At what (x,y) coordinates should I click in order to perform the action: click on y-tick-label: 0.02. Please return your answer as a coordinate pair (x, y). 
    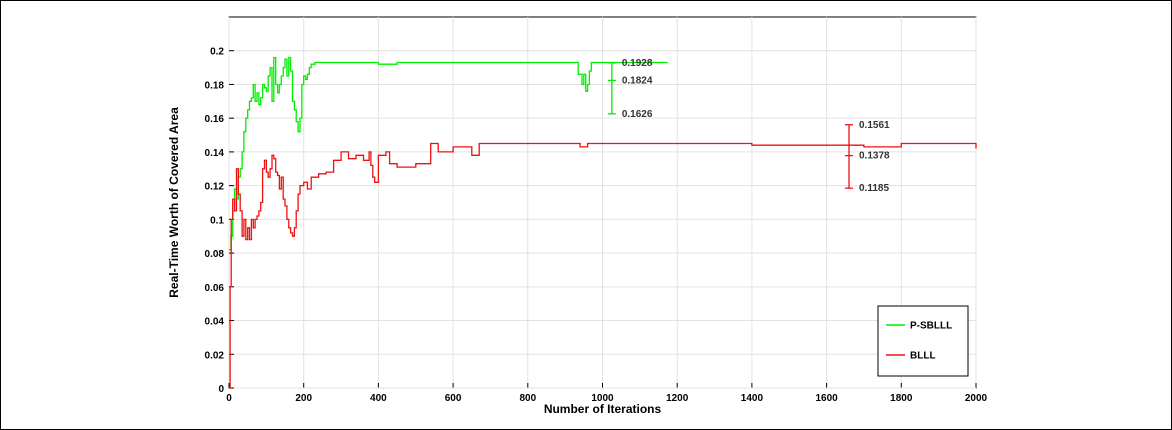
    Looking at the image, I should click on (215, 355).